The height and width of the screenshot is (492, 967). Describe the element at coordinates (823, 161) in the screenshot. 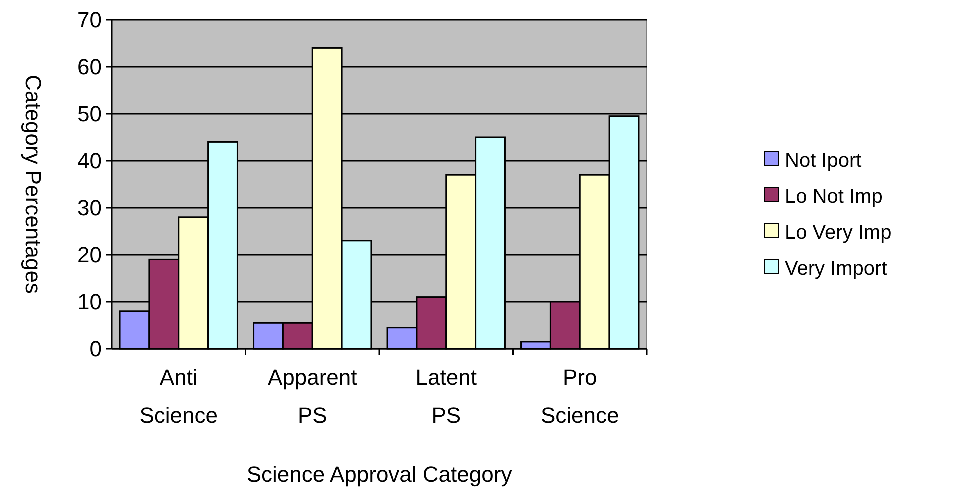

I see `legend-label: Not Iport` at that location.